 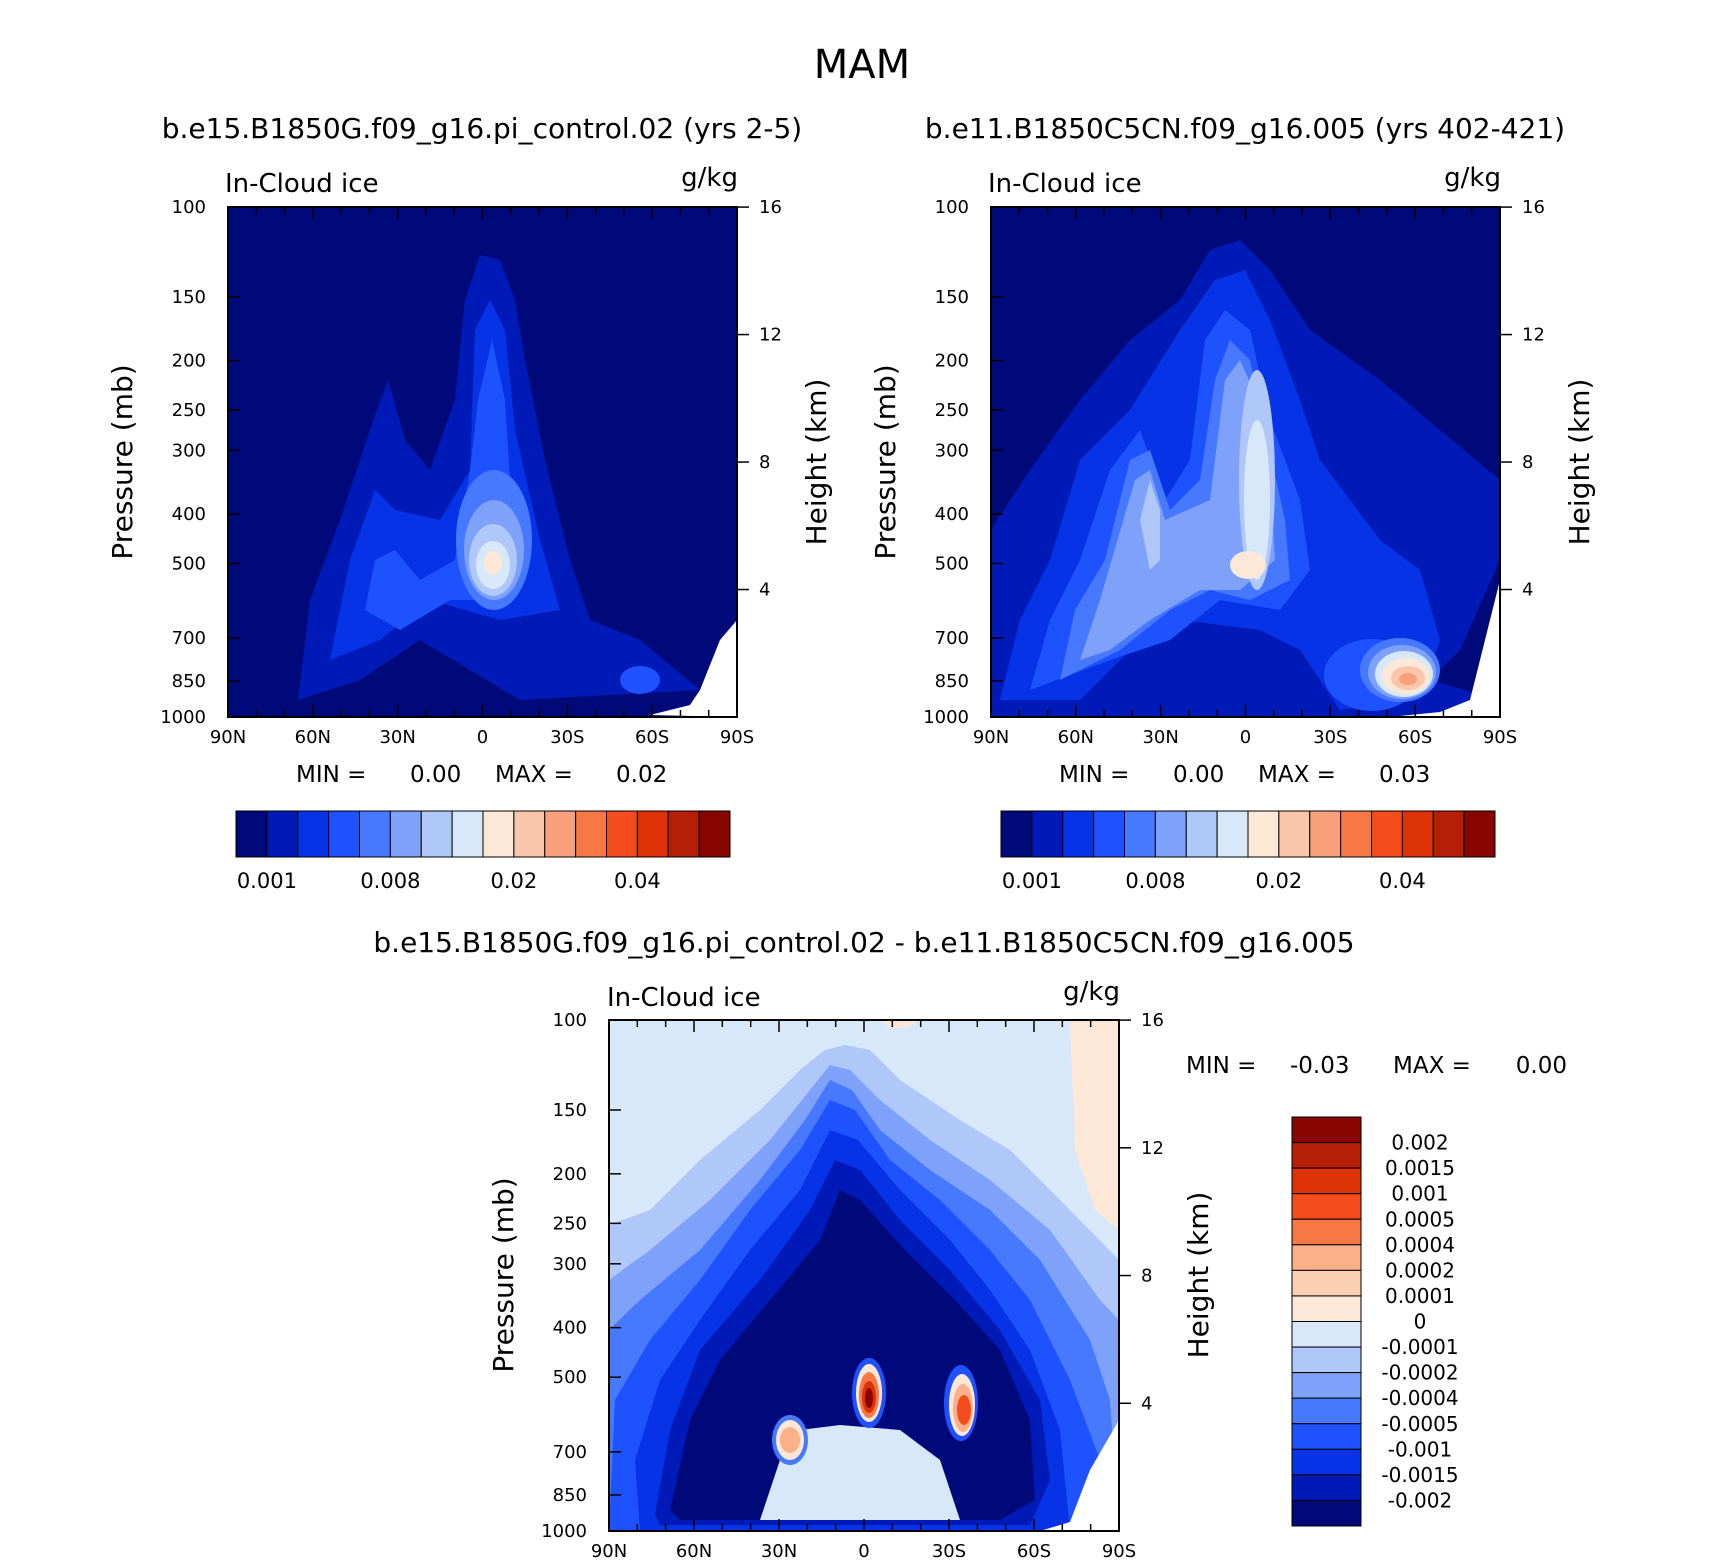 What do you see at coordinates (564, 1531) in the screenshot?
I see `panel-diff-ytick-label: 1000` at bounding box center [564, 1531].